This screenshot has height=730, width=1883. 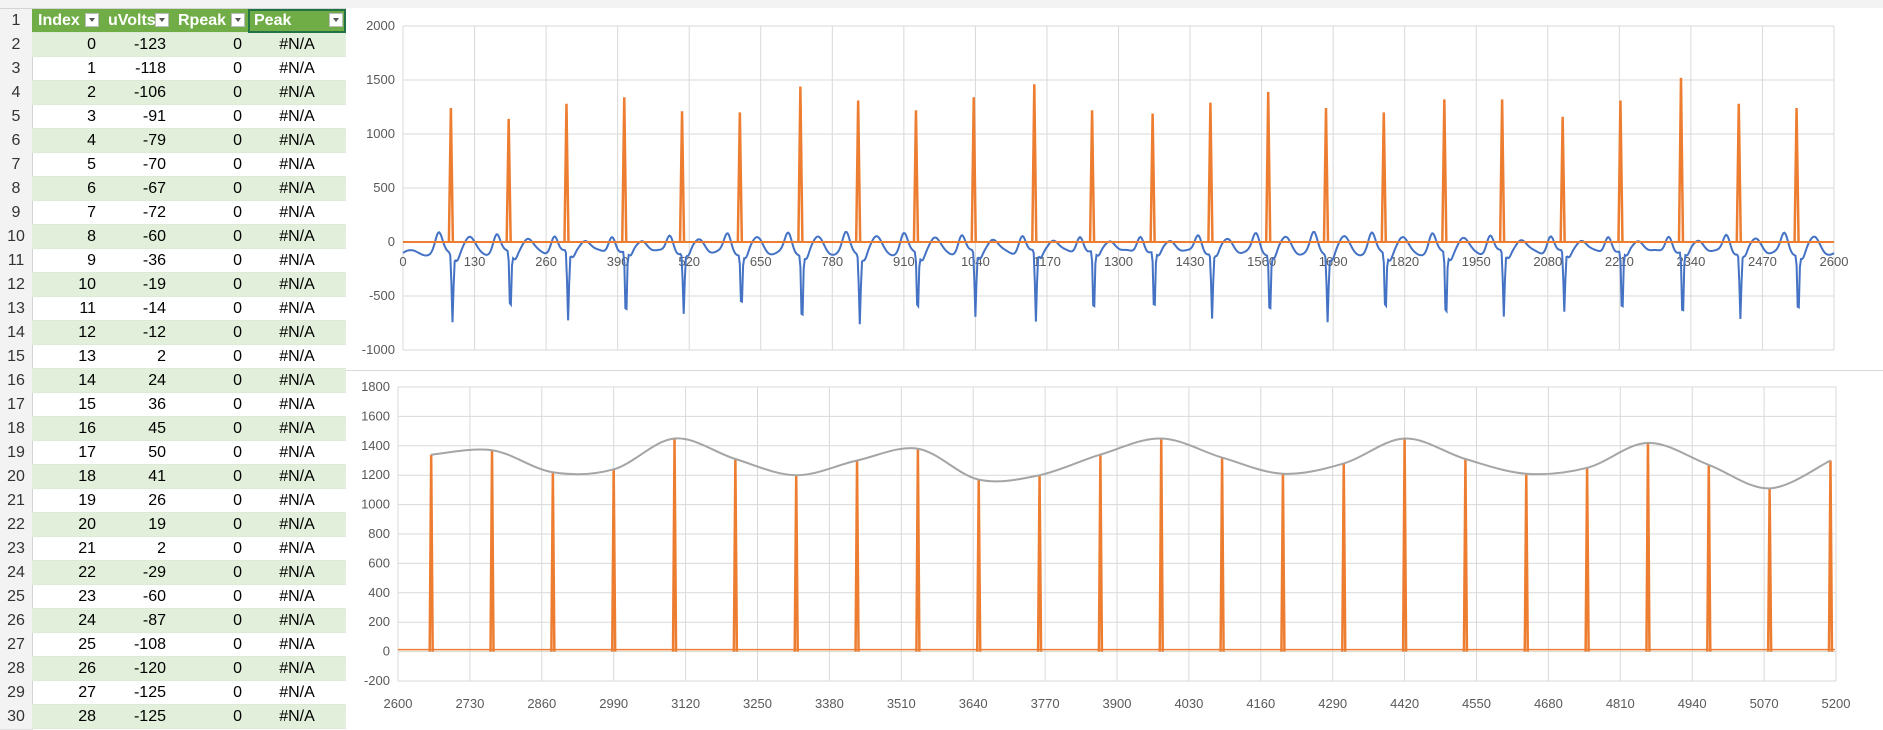 I want to click on table-cell: -87, so click(x=137, y=621).